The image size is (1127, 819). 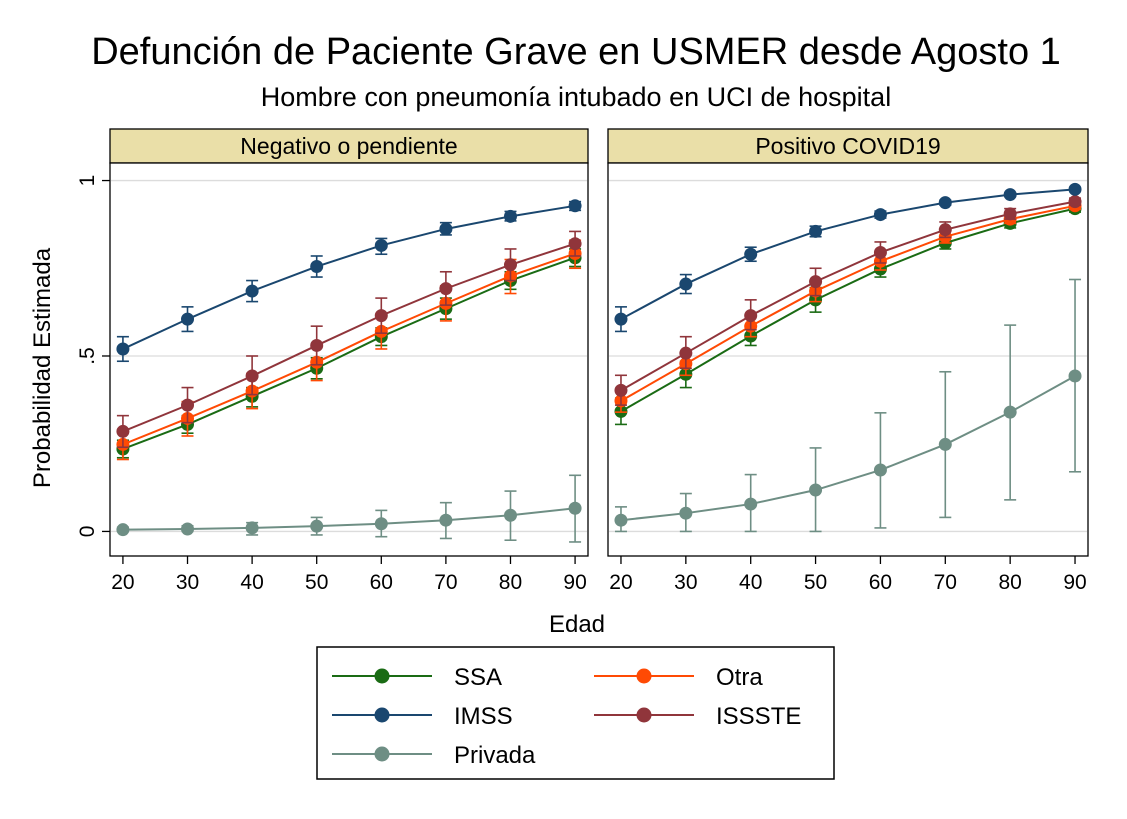 What do you see at coordinates (417, 677) in the screenshot?
I see `legend-item-ssa: SSA` at bounding box center [417, 677].